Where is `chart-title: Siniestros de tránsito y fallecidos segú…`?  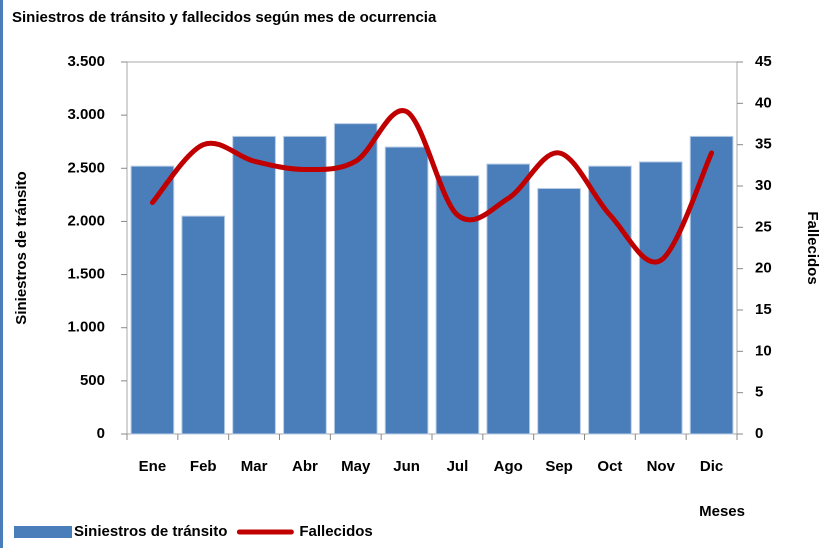 chart-title: Siniestros de tránsito y fallecidos segú… is located at coordinates (224, 17).